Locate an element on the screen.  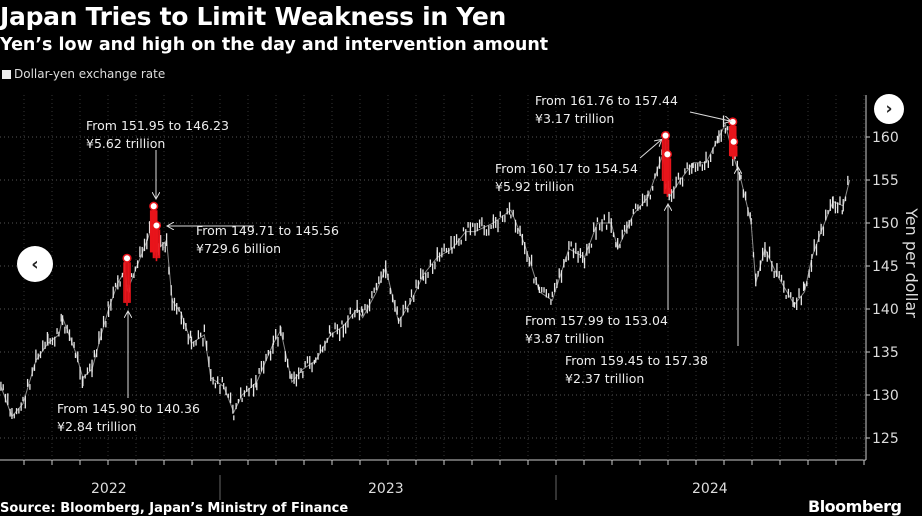
annotation-3: From 149.71 to 145.56 ¥729.6 billion is located at coordinates (267, 240).